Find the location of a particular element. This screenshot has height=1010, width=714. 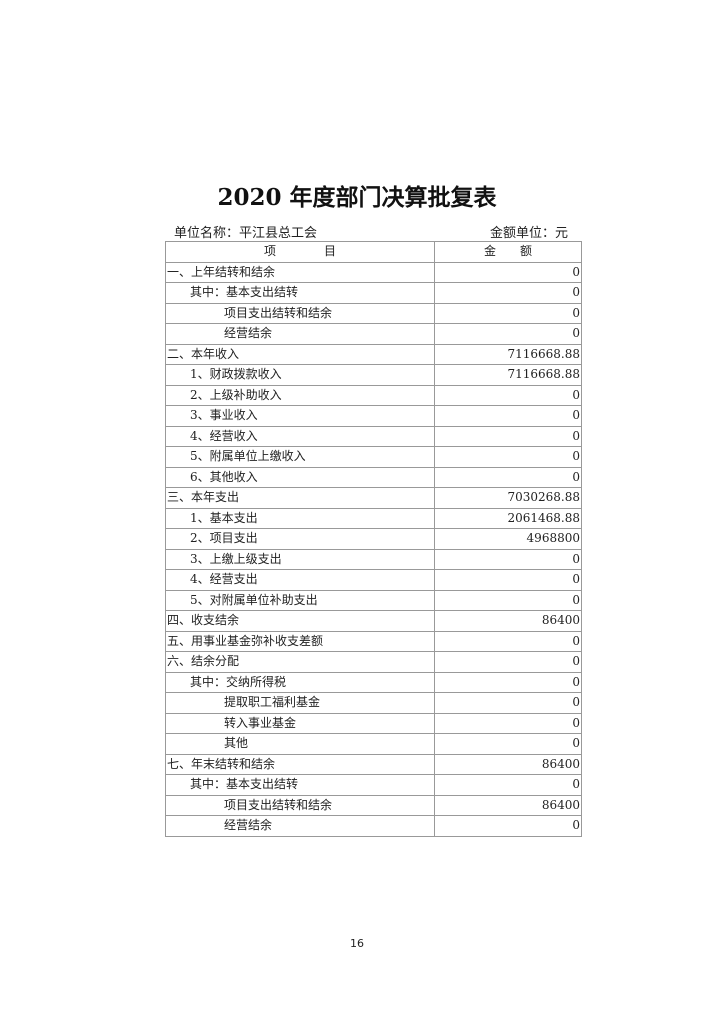

table-row: 3、事业收入 0 is located at coordinates (373, 416).